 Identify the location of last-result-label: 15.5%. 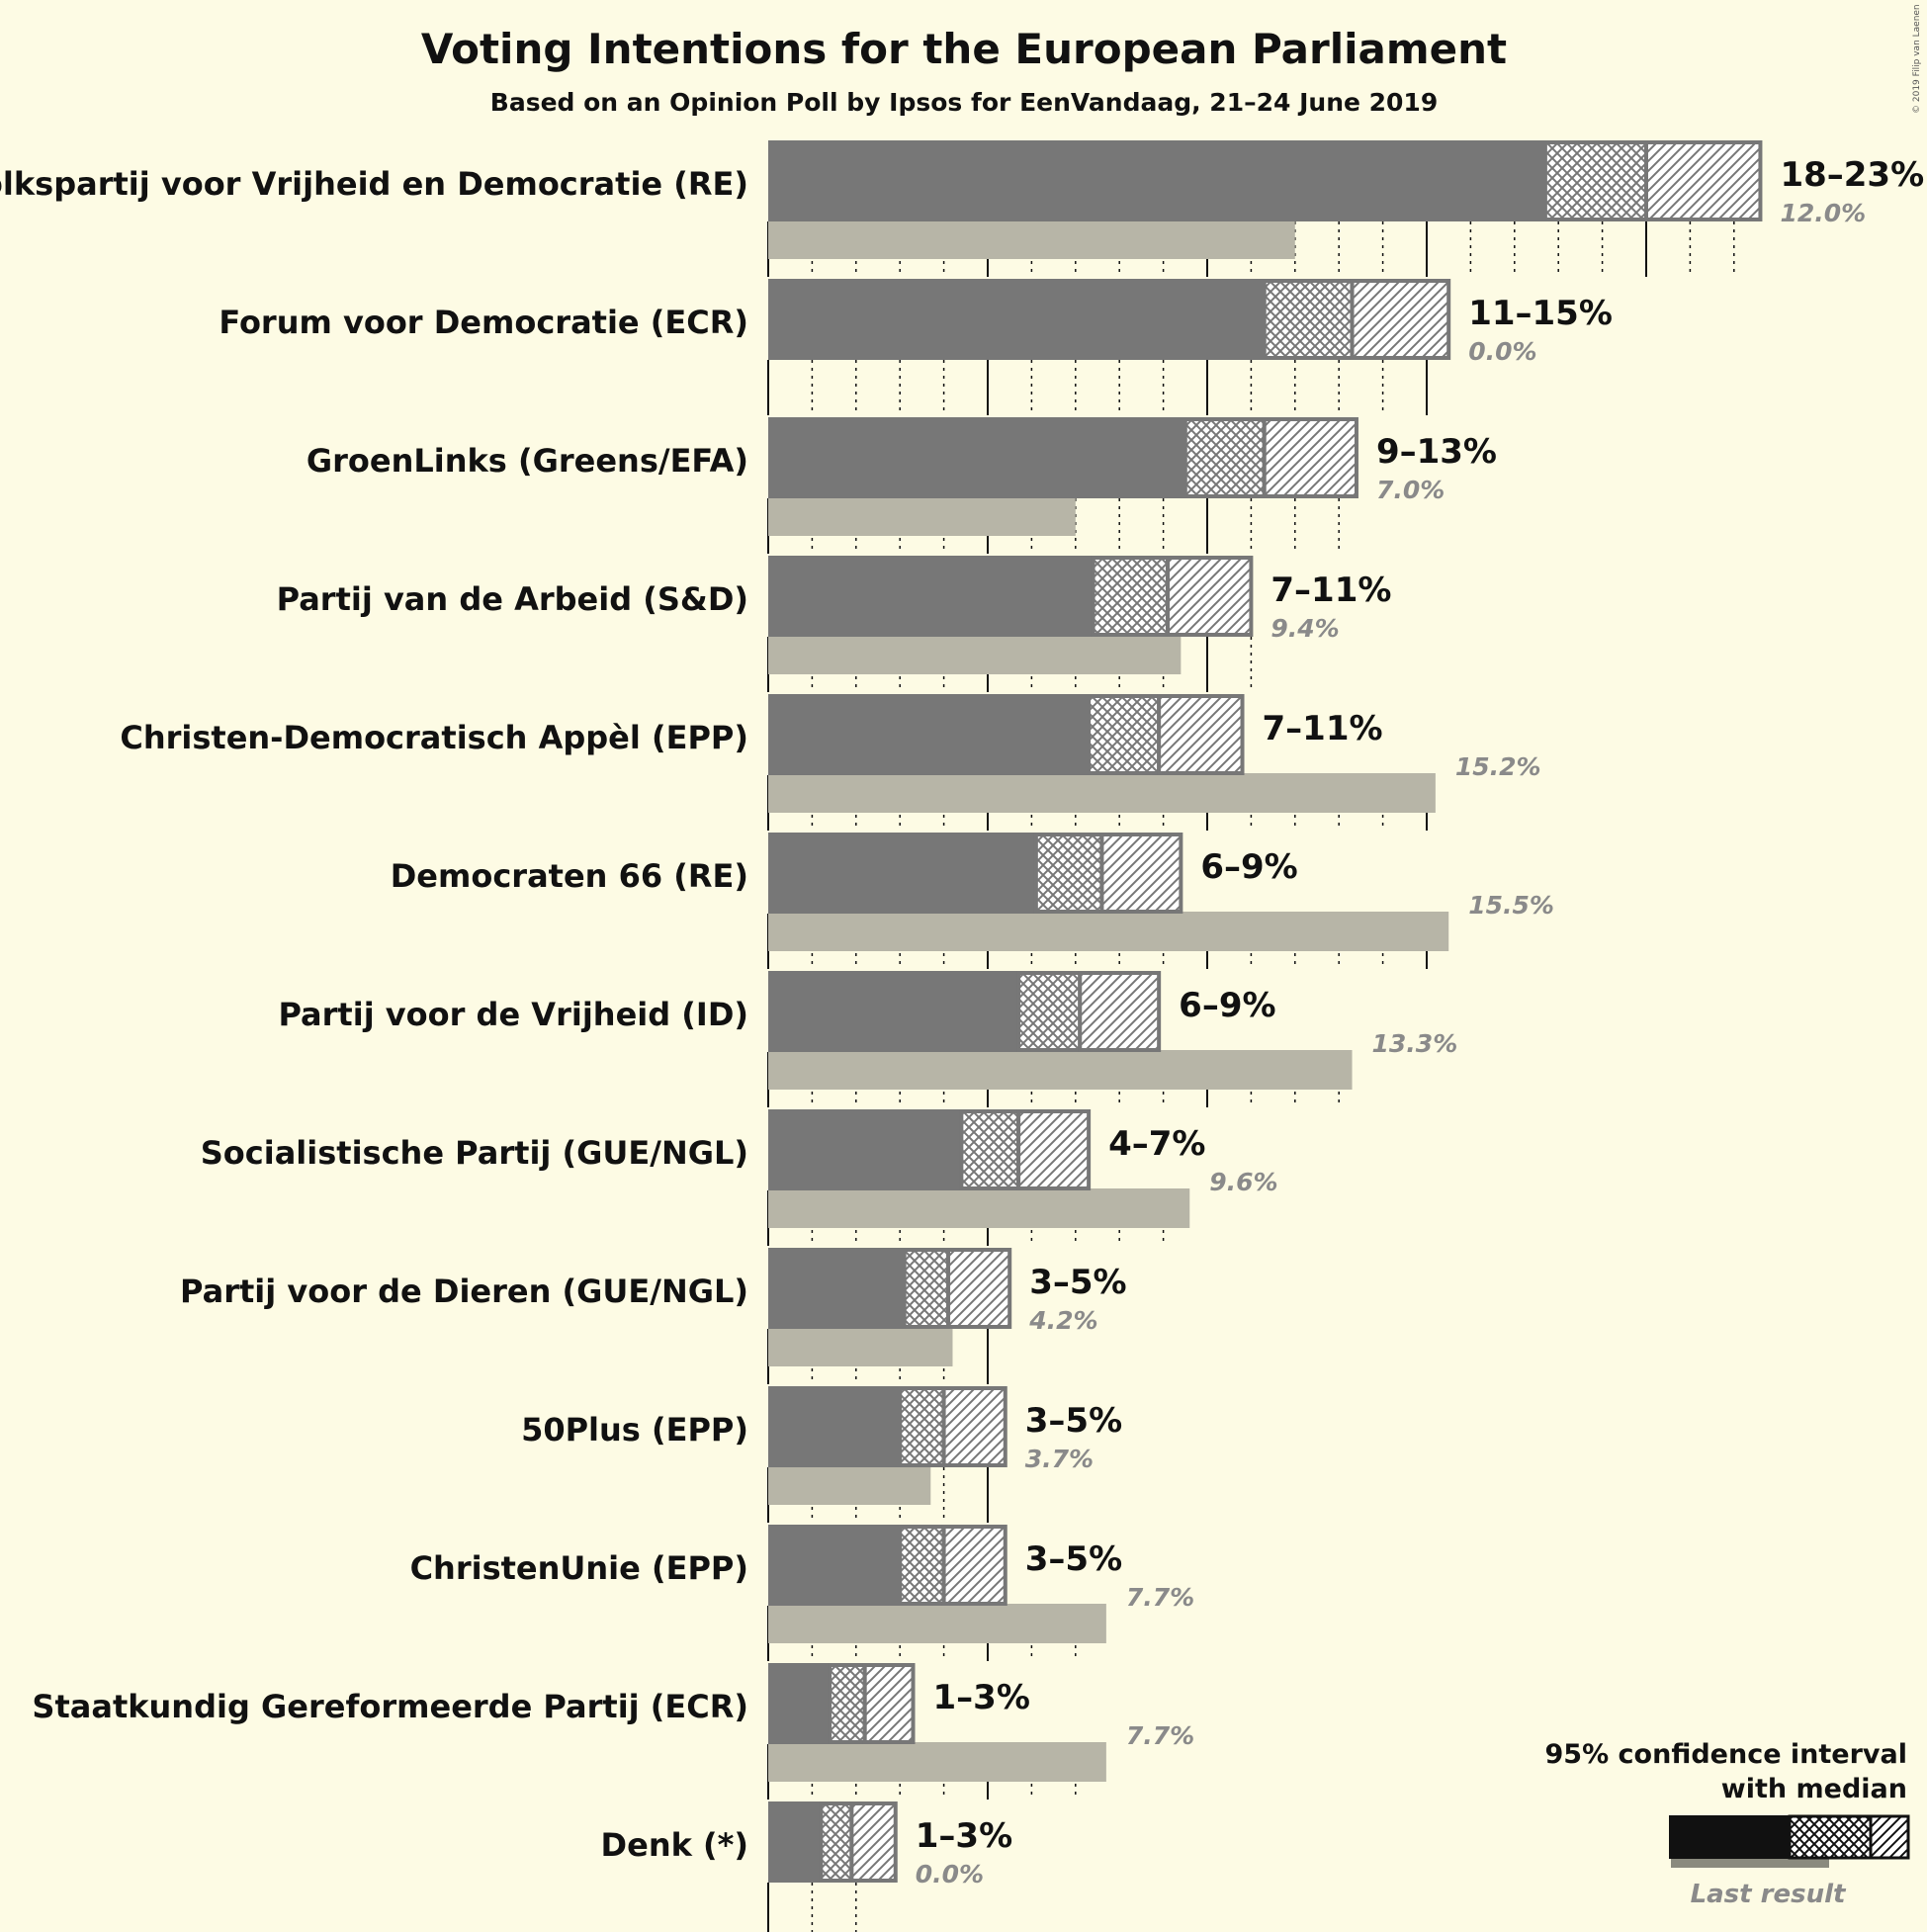
(1511, 905).